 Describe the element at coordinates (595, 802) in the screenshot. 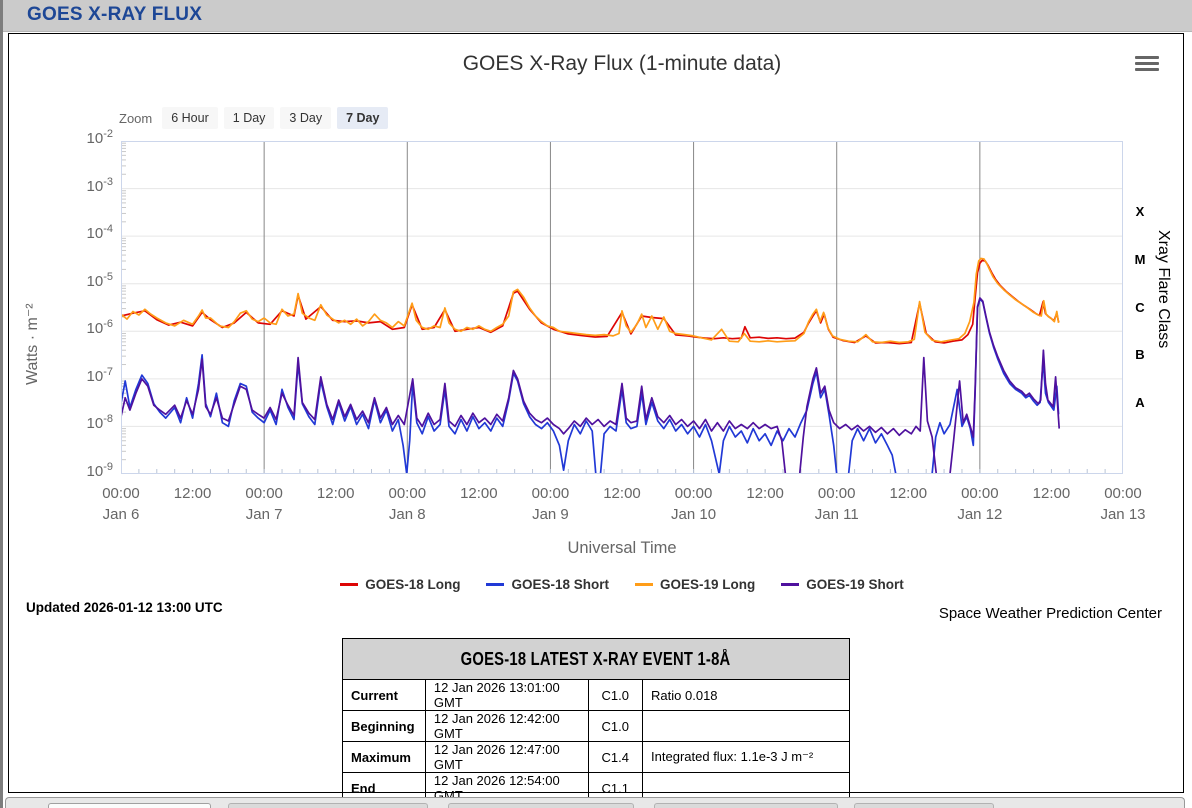

I see `bottom-tab-strip` at that location.